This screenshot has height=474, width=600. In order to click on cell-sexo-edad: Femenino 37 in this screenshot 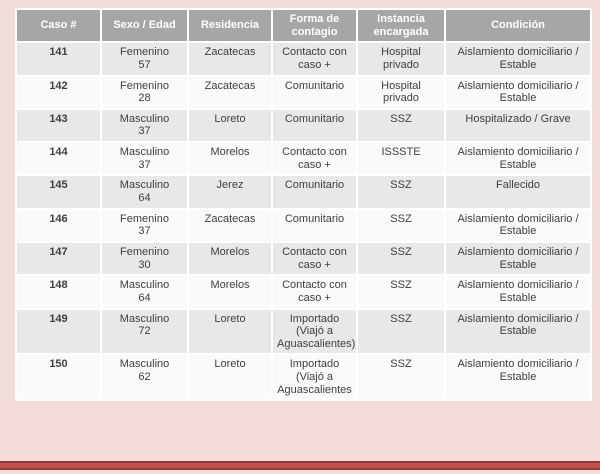, I will do `click(144, 225)`.